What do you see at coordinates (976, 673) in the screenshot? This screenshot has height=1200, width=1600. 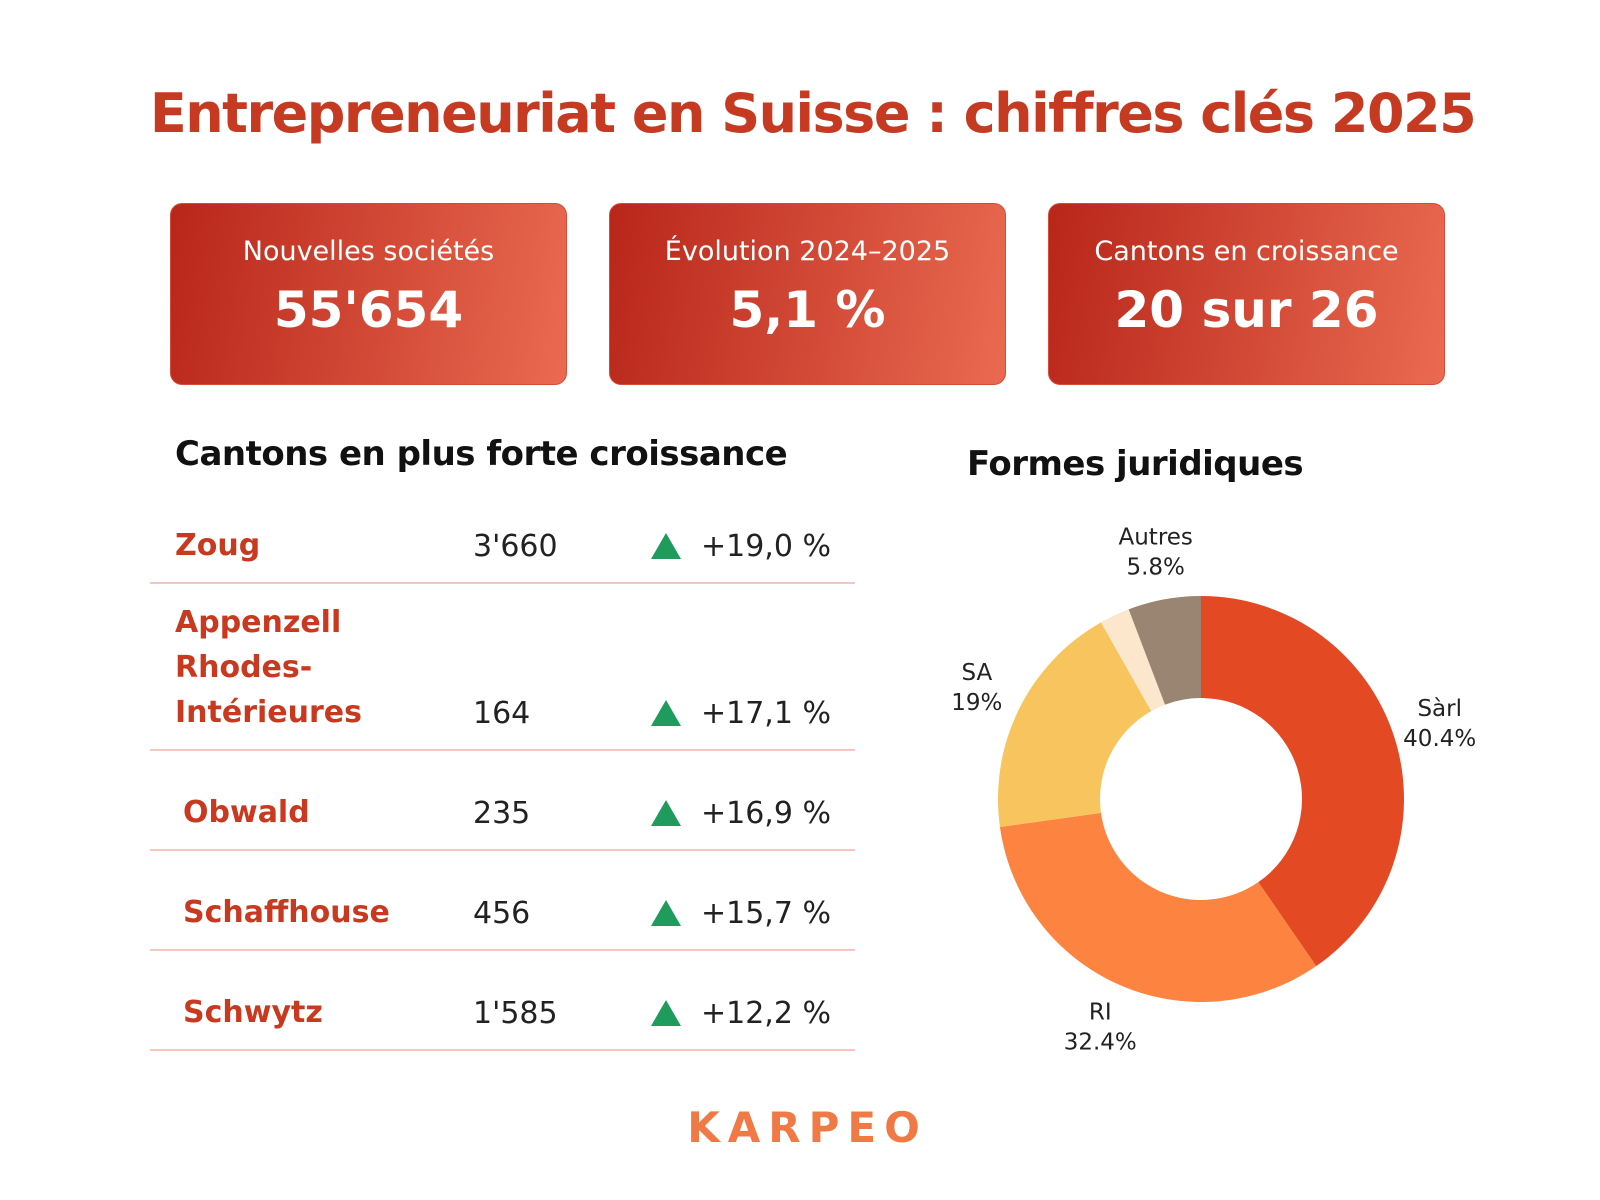 I see `slice-label: SA` at bounding box center [976, 673].